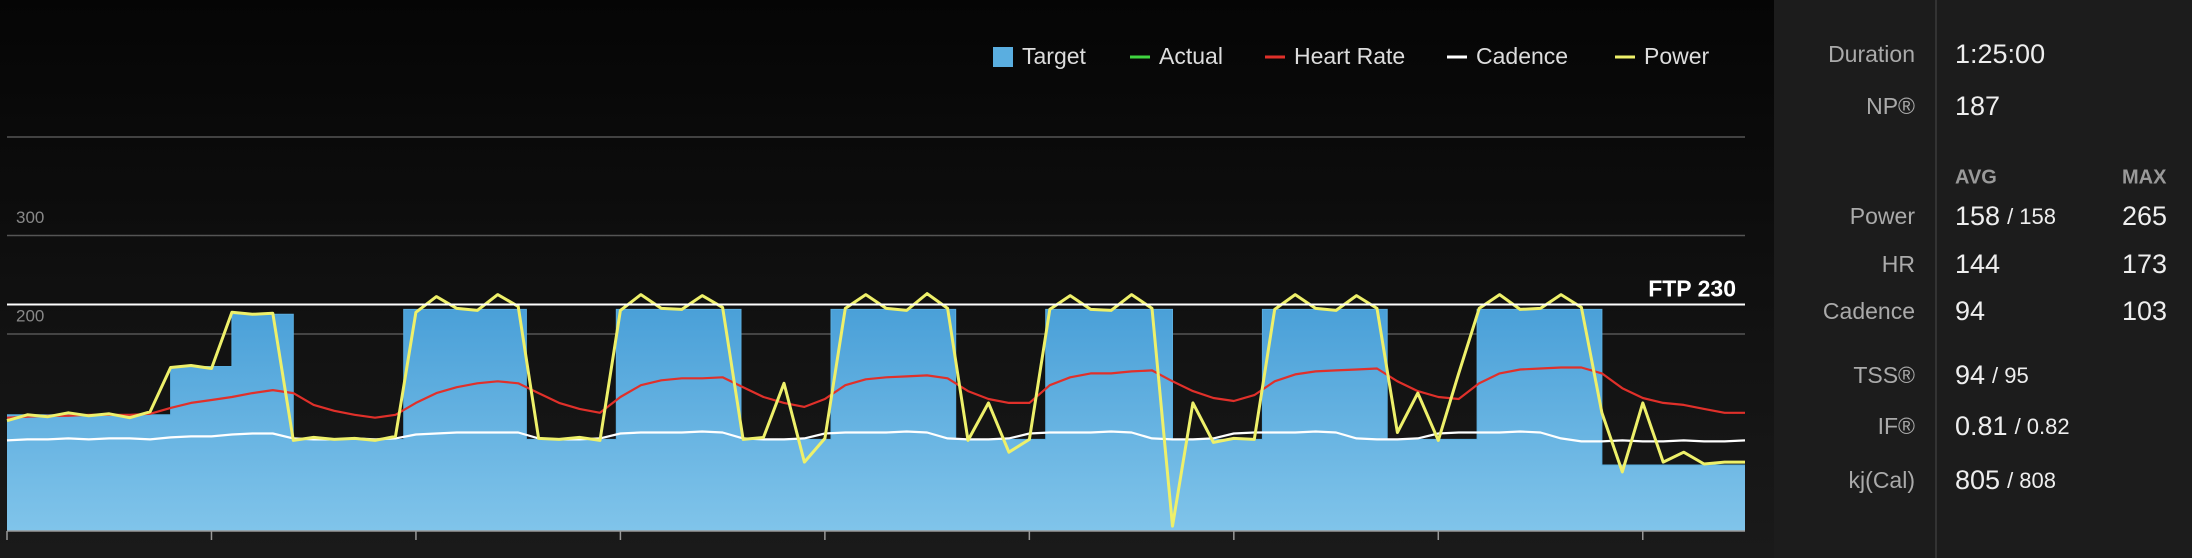  I want to click on stat-value: 1:25:00, so click(2000, 54).